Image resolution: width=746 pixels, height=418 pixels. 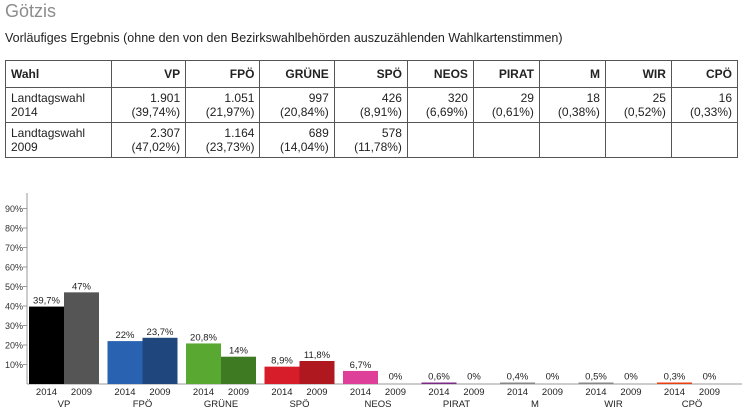 I want to click on x-category-label: M, so click(x=535, y=404).